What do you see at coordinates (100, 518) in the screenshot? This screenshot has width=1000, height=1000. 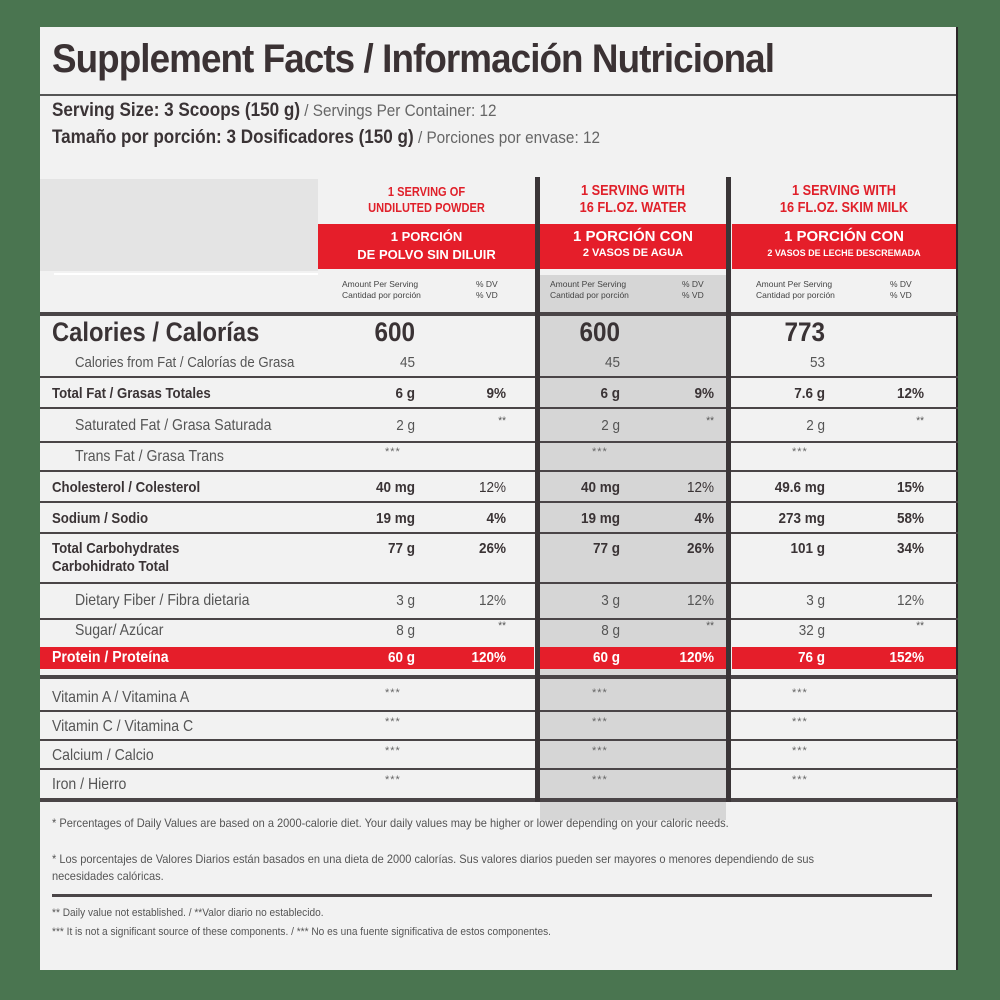 I see `nutrient-label: Sodium / Sodio` at bounding box center [100, 518].